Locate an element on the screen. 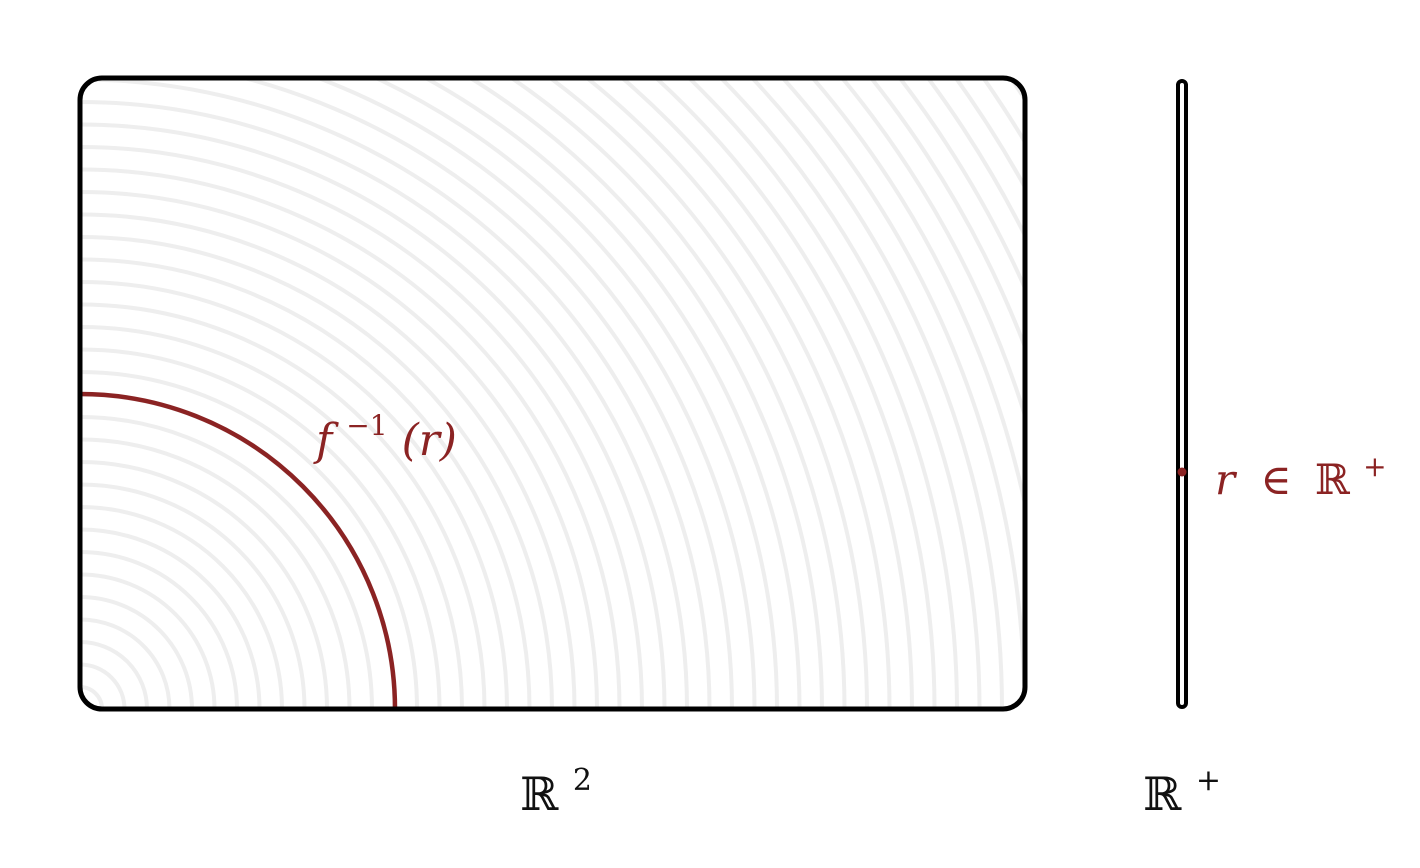  codomain-axis is located at coordinates (1182, 394).